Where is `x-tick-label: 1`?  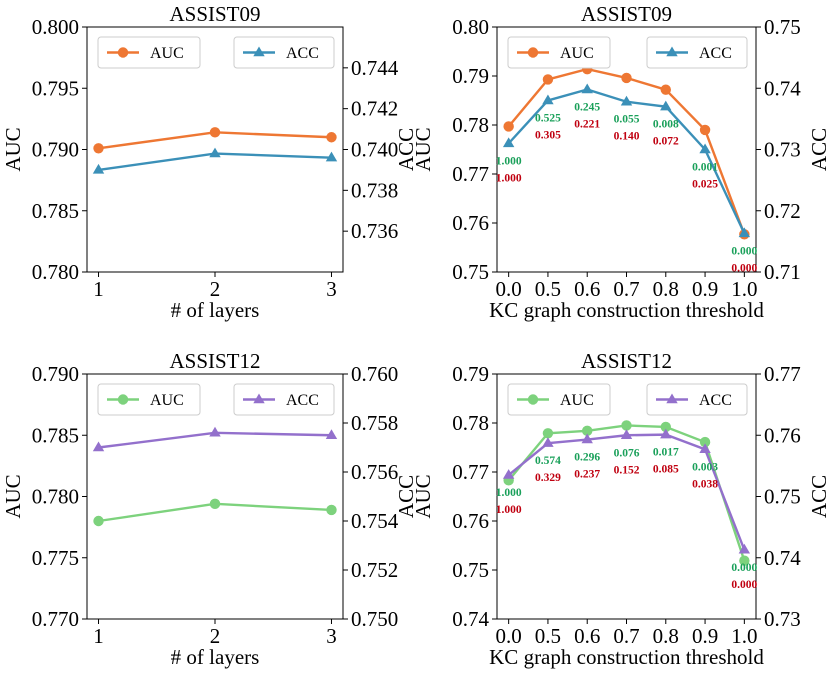
x-tick-label: 1 is located at coordinates (98, 636).